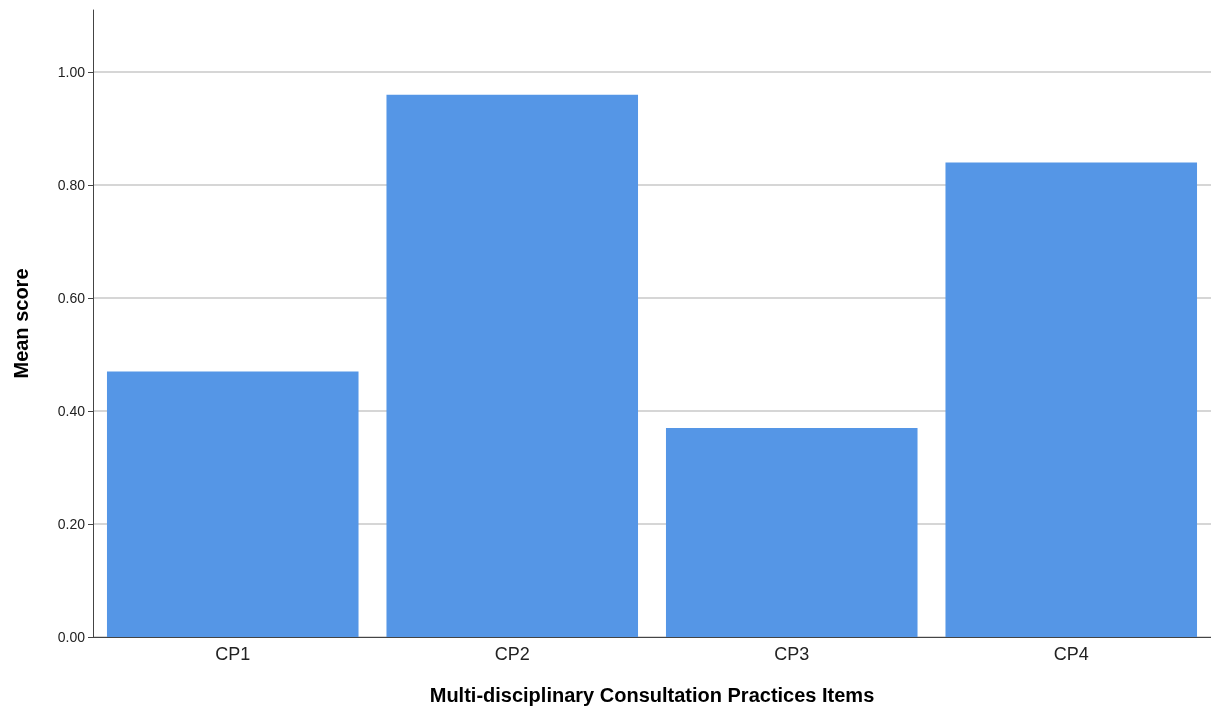 Image resolution: width=1211 pixels, height=715 pixels. I want to click on y-tick-label: 0.20, so click(71, 524).